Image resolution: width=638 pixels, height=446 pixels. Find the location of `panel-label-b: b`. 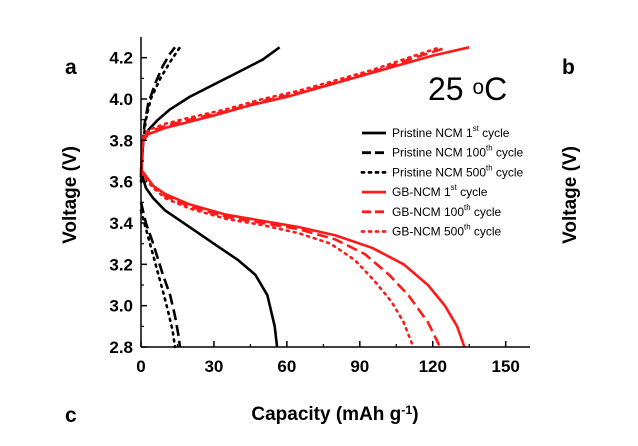

panel-label-b: b is located at coordinates (568, 67).